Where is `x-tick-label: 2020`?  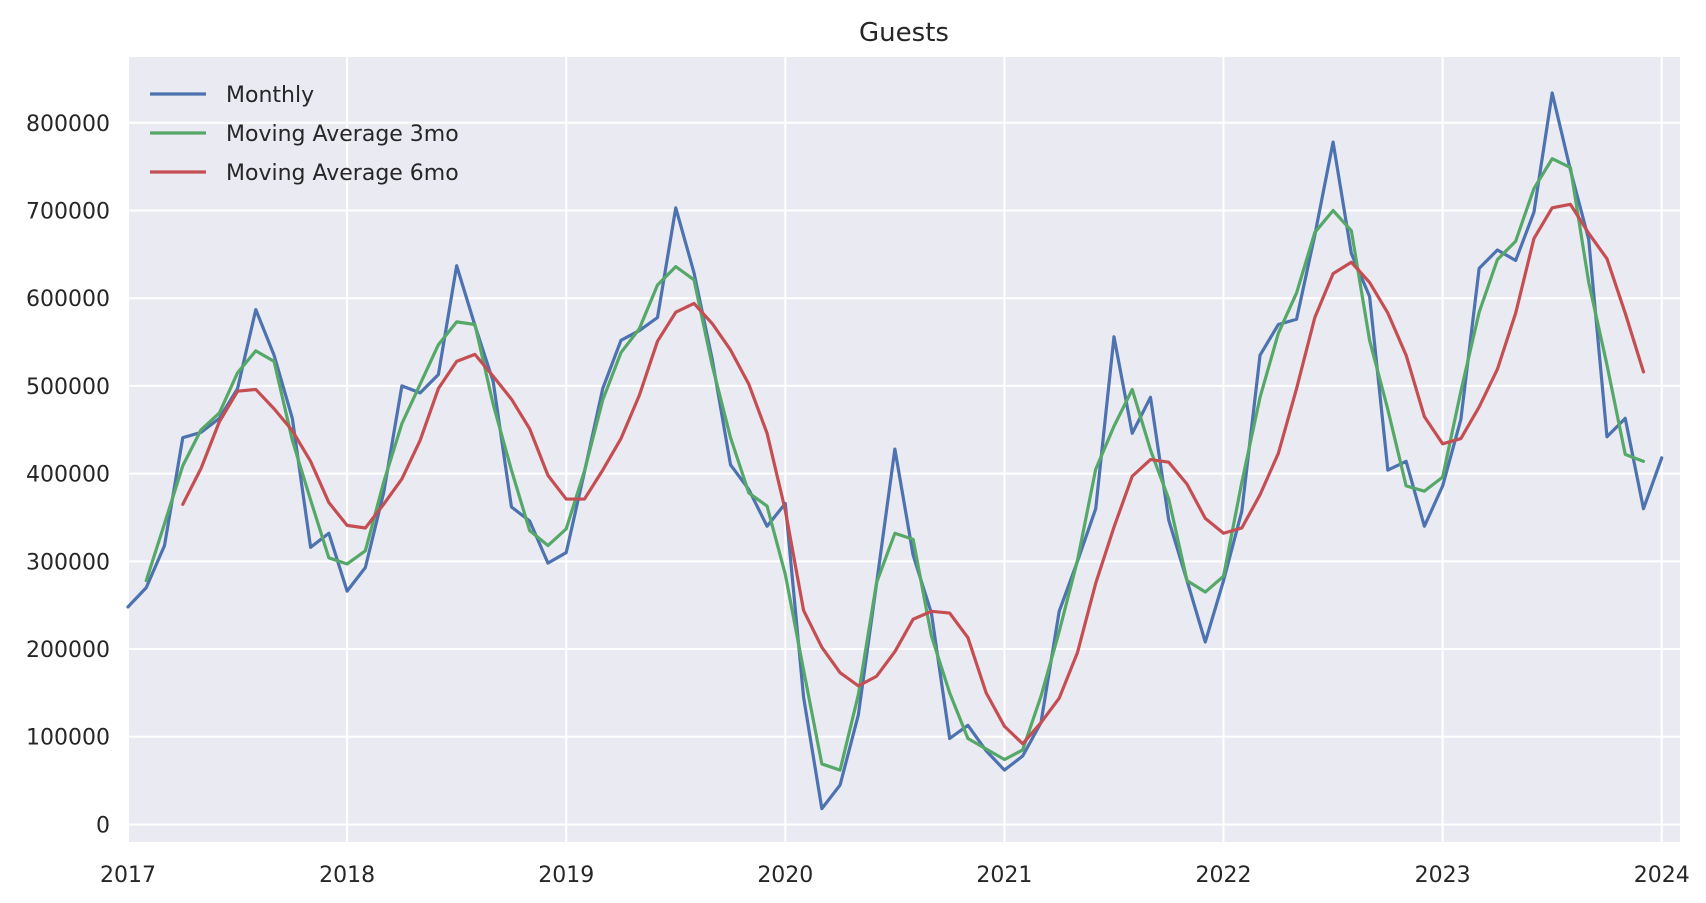 x-tick-label: 2020 is located at coordinates (785, 875).